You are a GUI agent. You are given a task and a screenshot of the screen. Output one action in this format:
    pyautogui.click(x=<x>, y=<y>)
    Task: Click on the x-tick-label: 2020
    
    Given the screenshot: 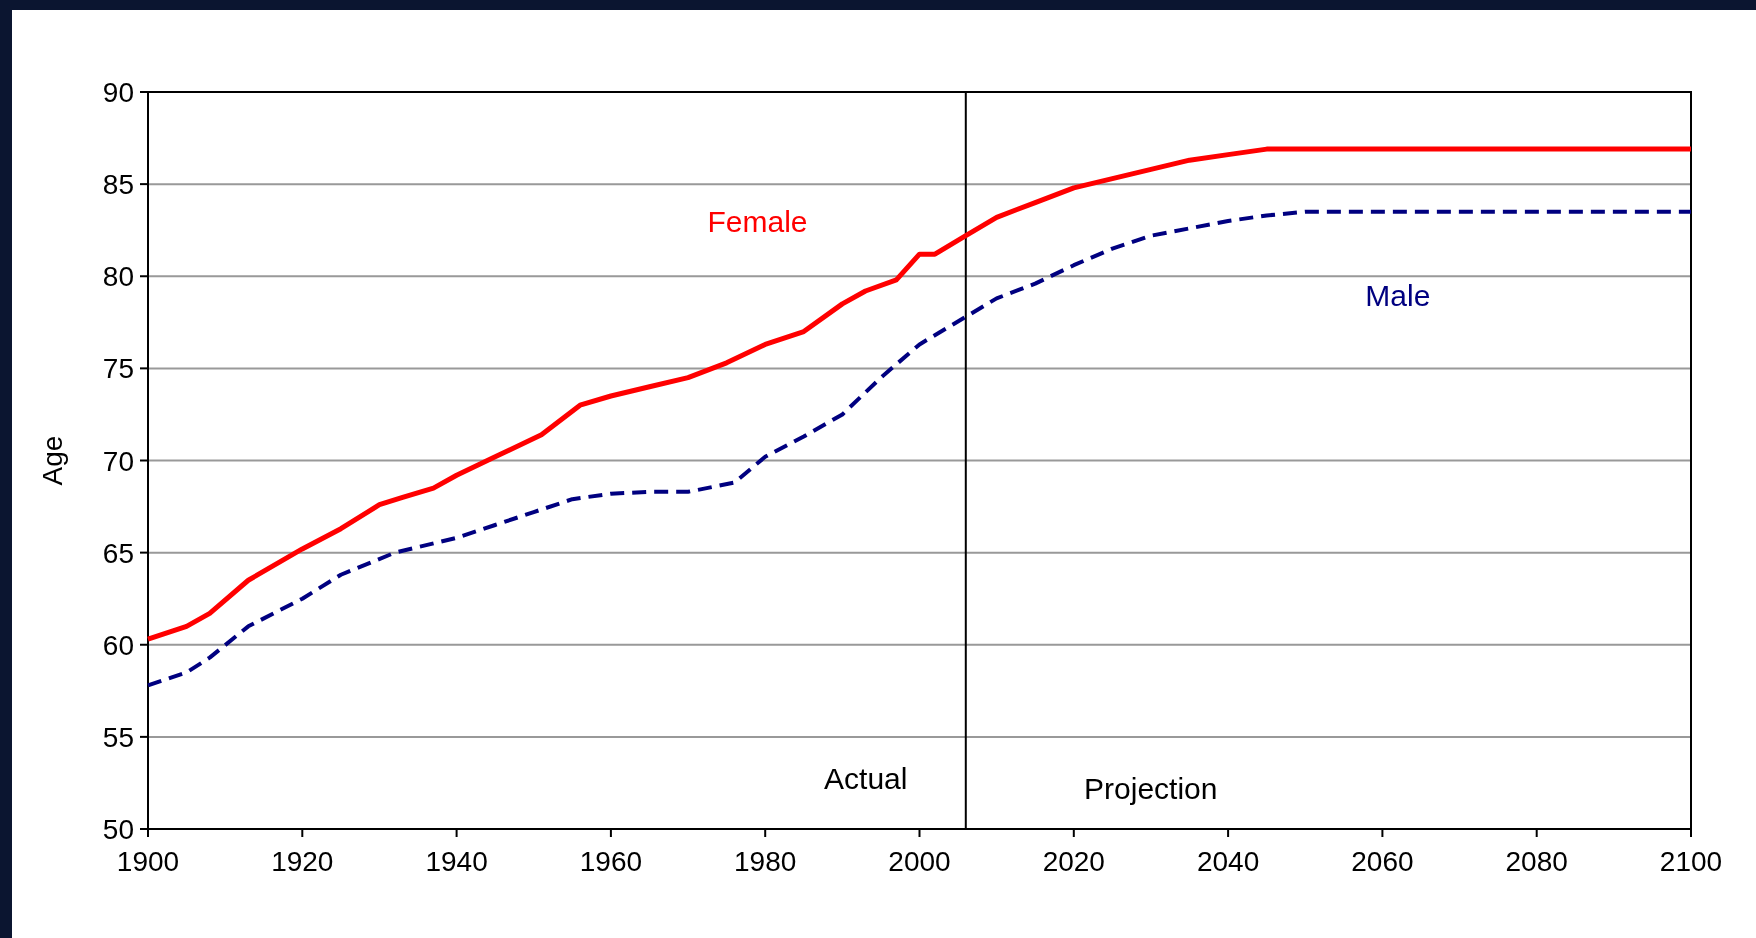 What is the action you would take?
    pyautogui.click(x=1073, y=861)
    